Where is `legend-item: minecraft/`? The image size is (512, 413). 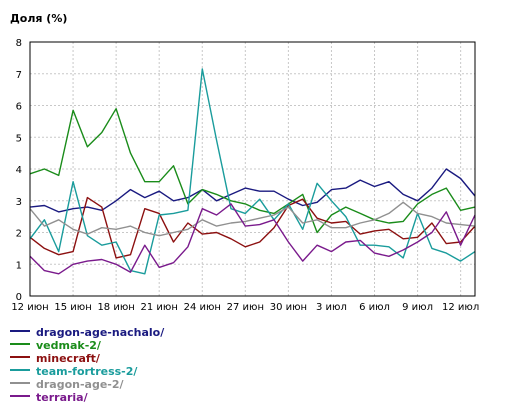 legend-item: minecraft/ is located at coordinates (87, 358).